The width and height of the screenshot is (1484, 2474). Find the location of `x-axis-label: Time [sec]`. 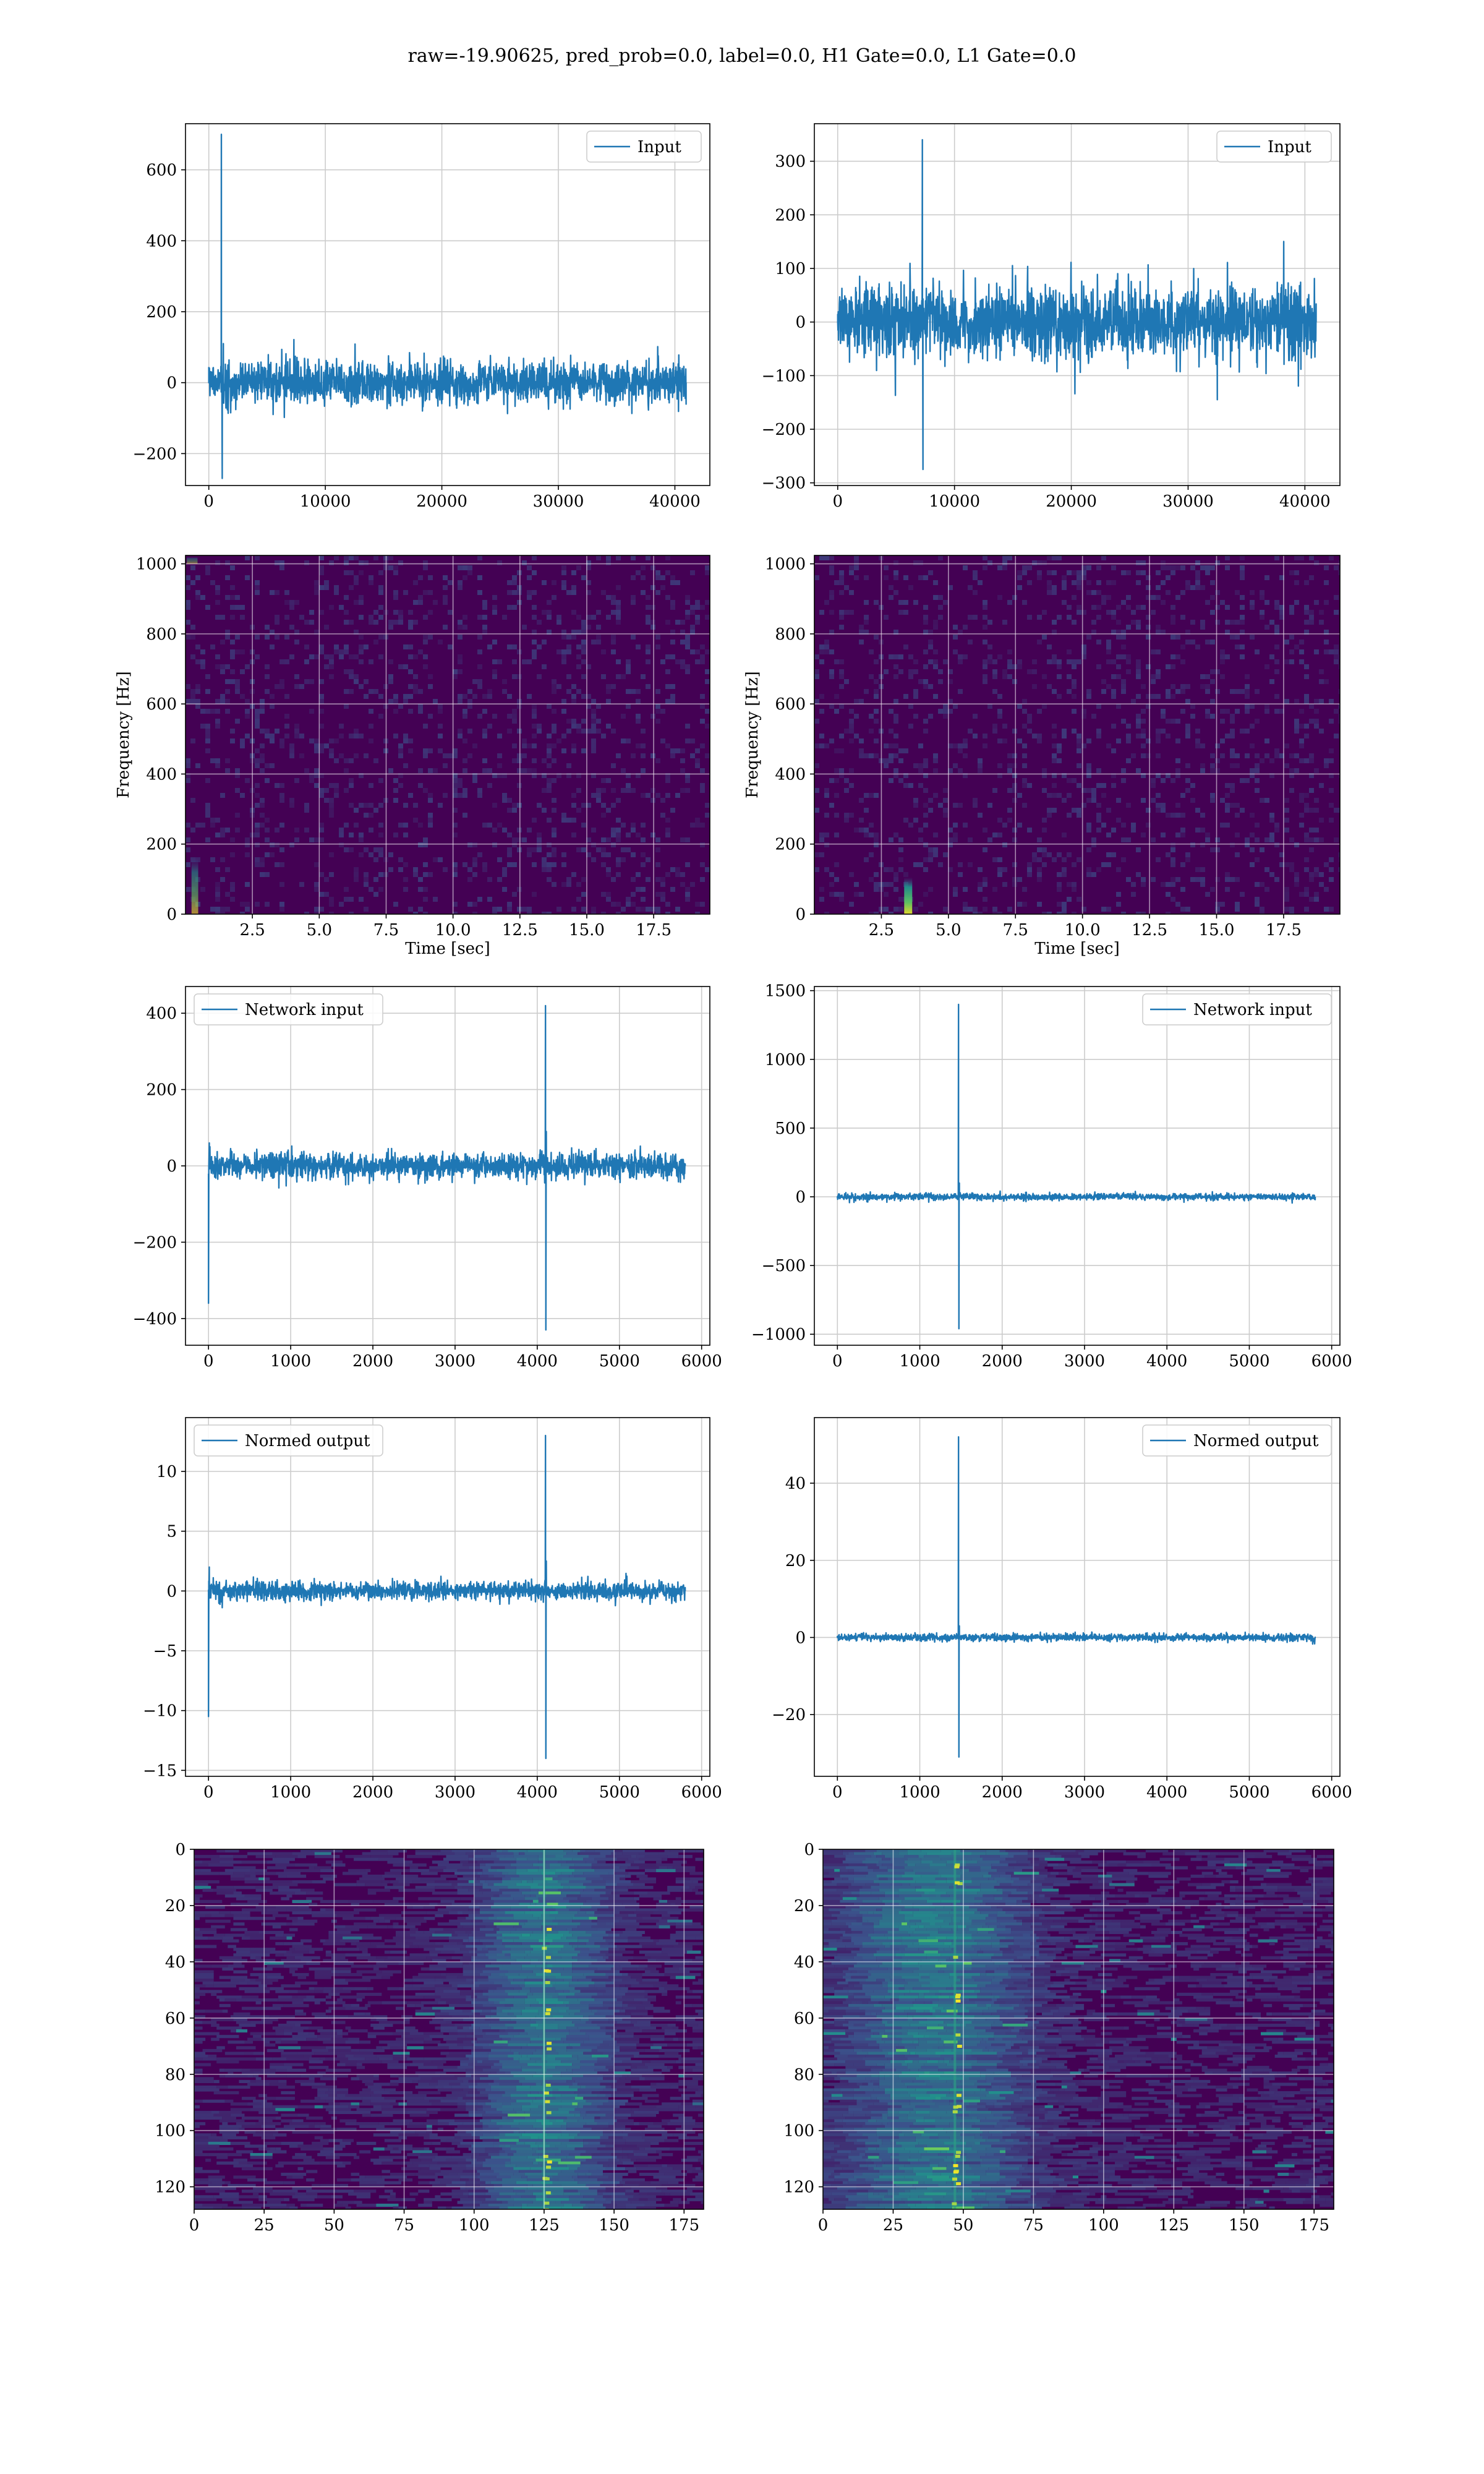

x-axis-label: Time [sec] is located at coordinates (447, 949).